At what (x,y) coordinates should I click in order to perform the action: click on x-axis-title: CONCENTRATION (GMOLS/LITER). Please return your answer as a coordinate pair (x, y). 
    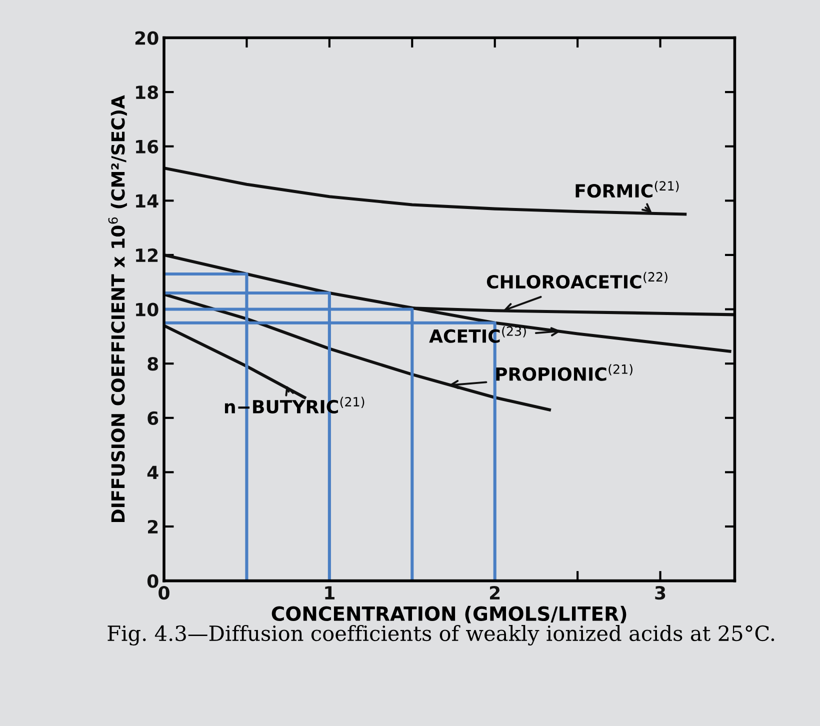
    Looking at the image, I should click on (449, 615).